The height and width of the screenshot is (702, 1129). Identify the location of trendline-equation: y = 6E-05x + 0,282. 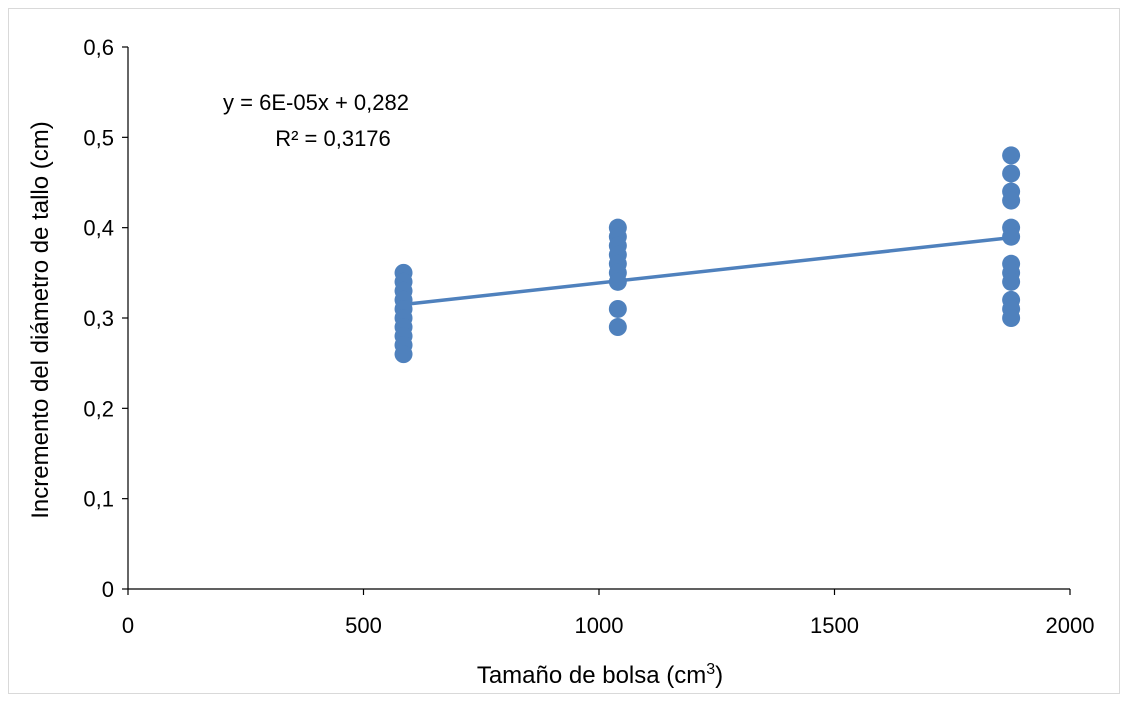
(316, 102).